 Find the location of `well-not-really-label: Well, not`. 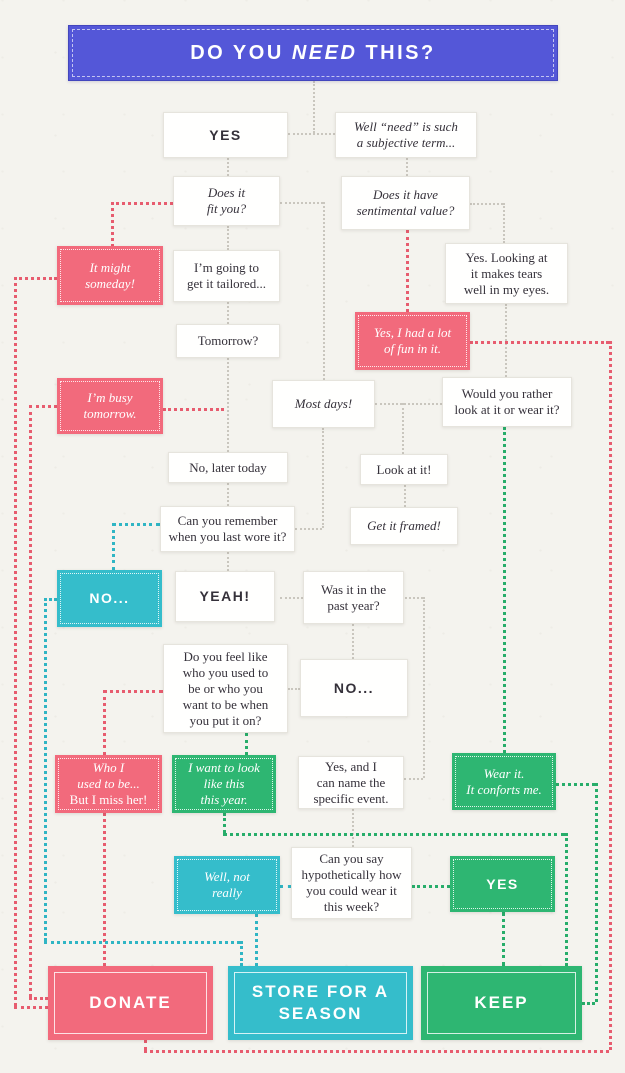

well-not-really-label: Well, not is located at coordinates (227, 876).